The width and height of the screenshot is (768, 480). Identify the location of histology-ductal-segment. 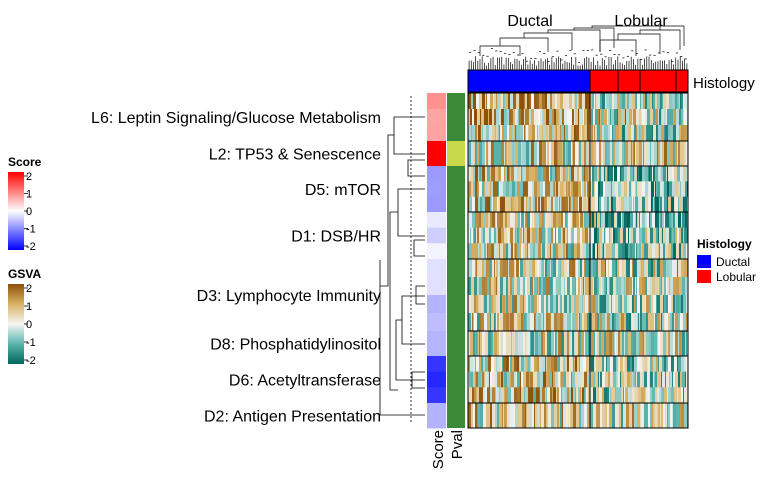
(529, 81).